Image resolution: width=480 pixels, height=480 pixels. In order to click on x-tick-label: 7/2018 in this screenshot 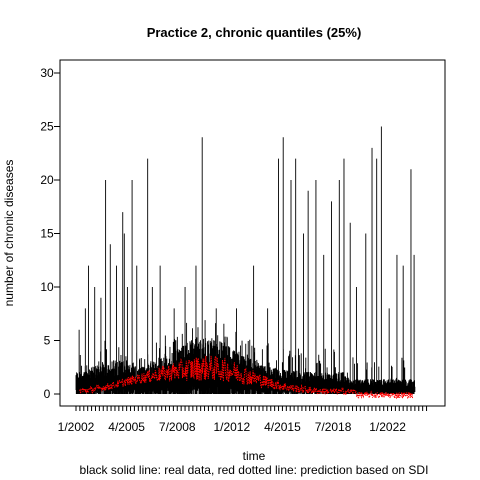, I will do `click(333, 427)`.